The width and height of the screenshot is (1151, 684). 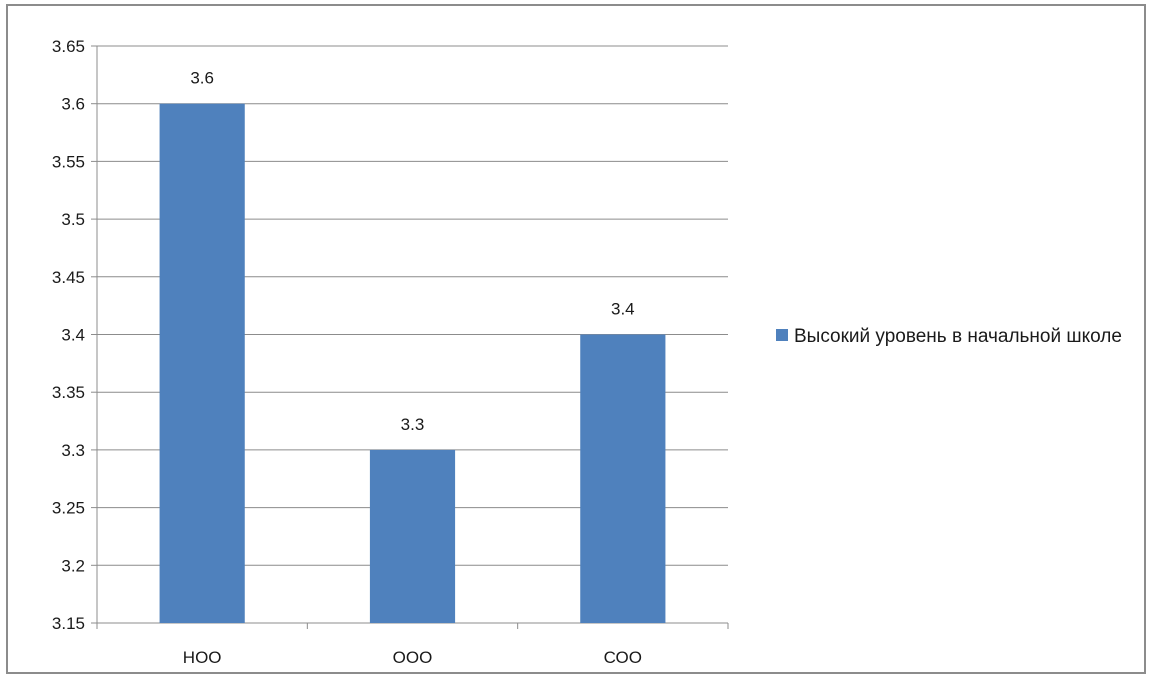 I want to click on legend-swatch, so click(x=782, y=335).